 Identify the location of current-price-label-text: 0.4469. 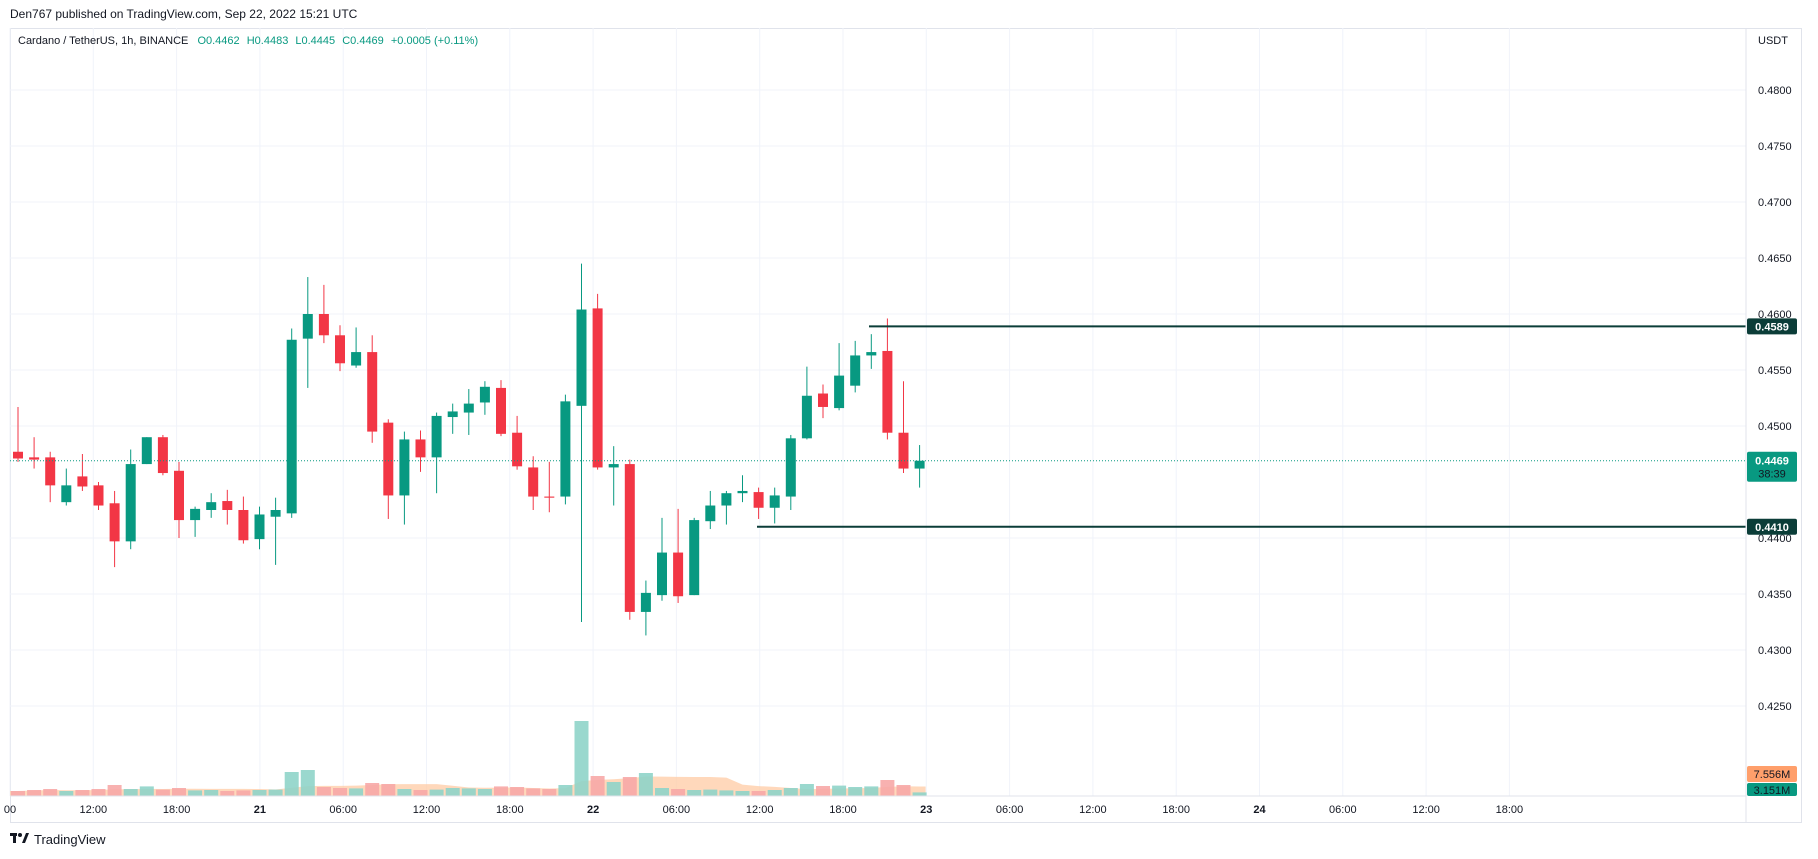
(1772, 462).